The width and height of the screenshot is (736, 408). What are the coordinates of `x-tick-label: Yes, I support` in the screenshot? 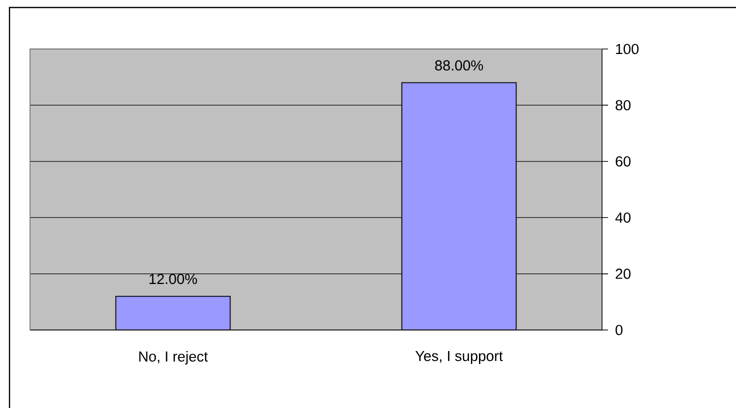 It's located at (459, 357).